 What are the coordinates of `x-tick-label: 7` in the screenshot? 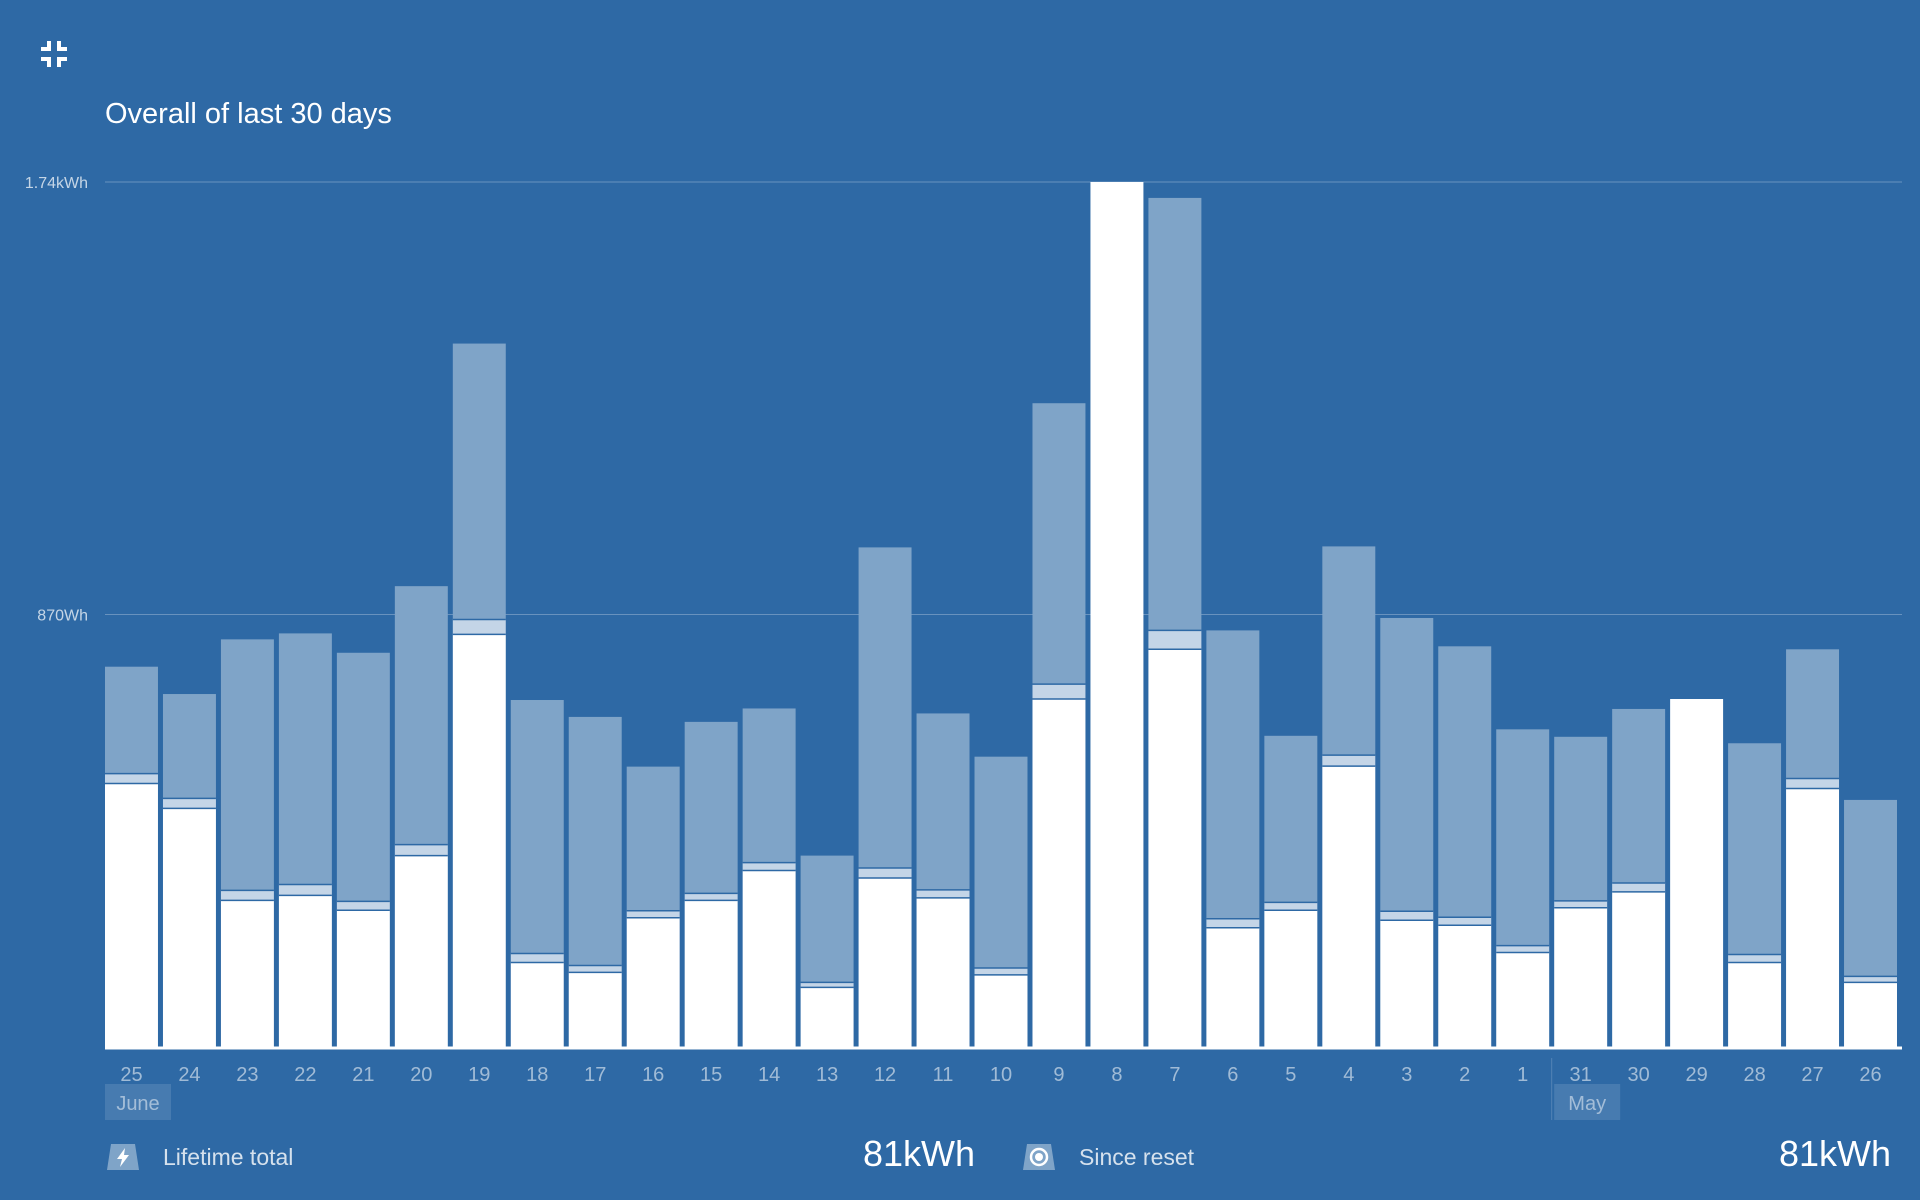 It's located at (1174, 1075).